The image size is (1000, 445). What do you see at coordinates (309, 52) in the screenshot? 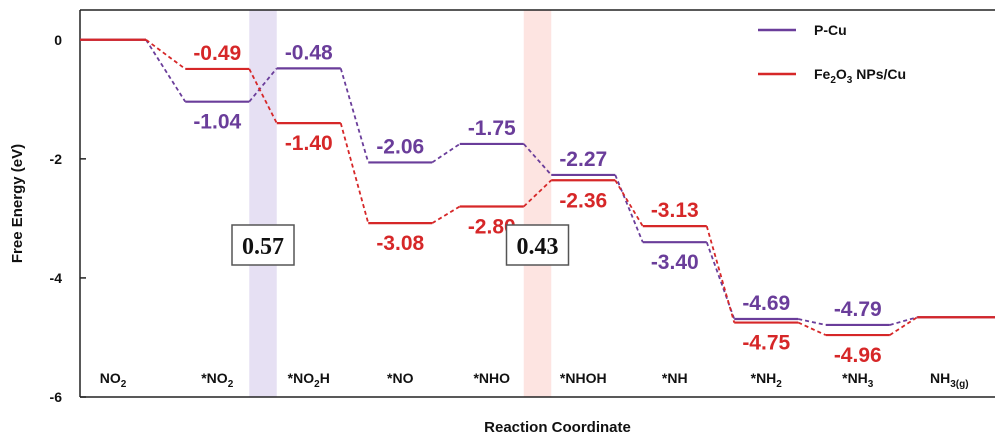
I see `value-label-s0-2: -0.48` at bounding box center [309, 52].